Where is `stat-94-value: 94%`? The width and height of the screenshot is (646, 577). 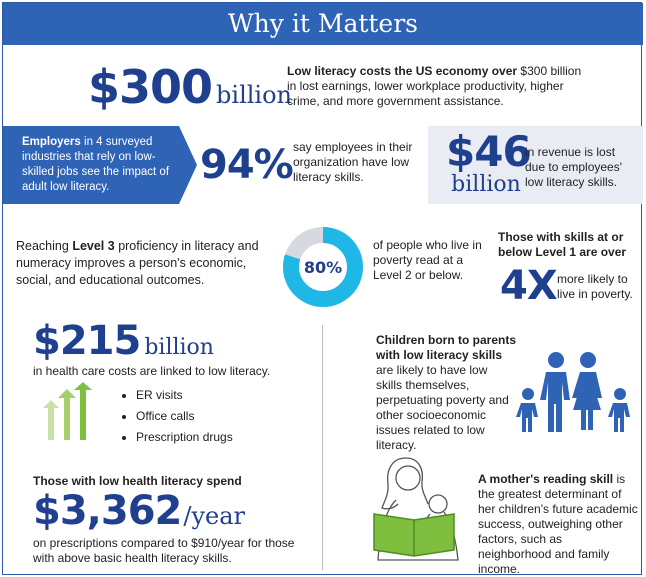
stat-94-value: 94% is located at coordinates (247, 165).